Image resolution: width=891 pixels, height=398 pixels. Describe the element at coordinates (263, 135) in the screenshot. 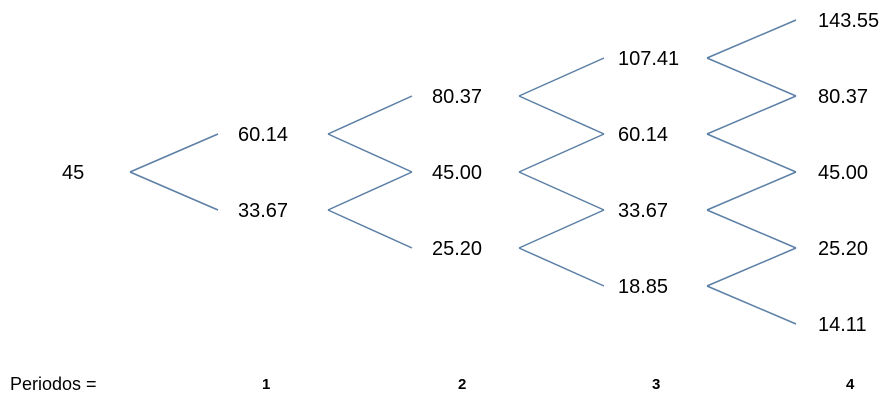

I see `node-1-0: 60.14` at that location.